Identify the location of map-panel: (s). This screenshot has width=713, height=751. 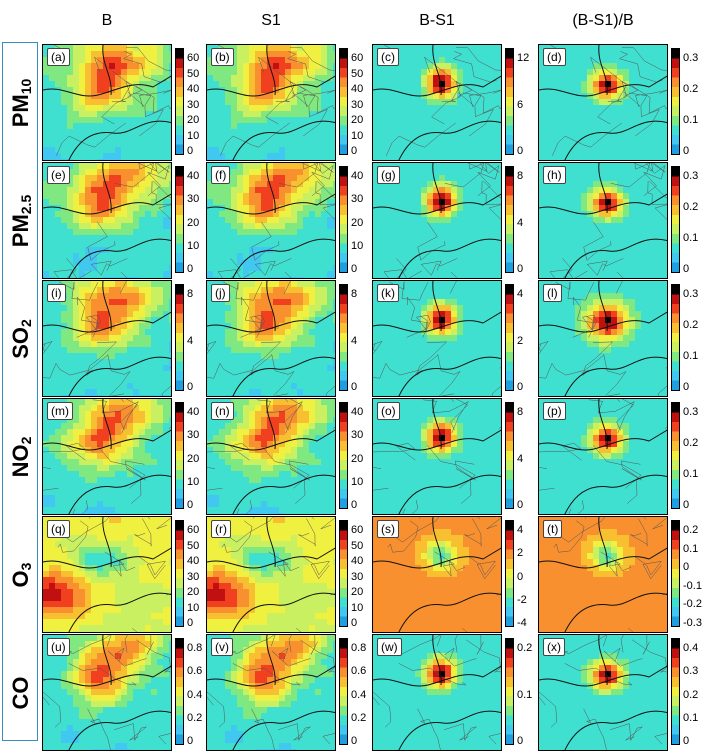
(437, 574).